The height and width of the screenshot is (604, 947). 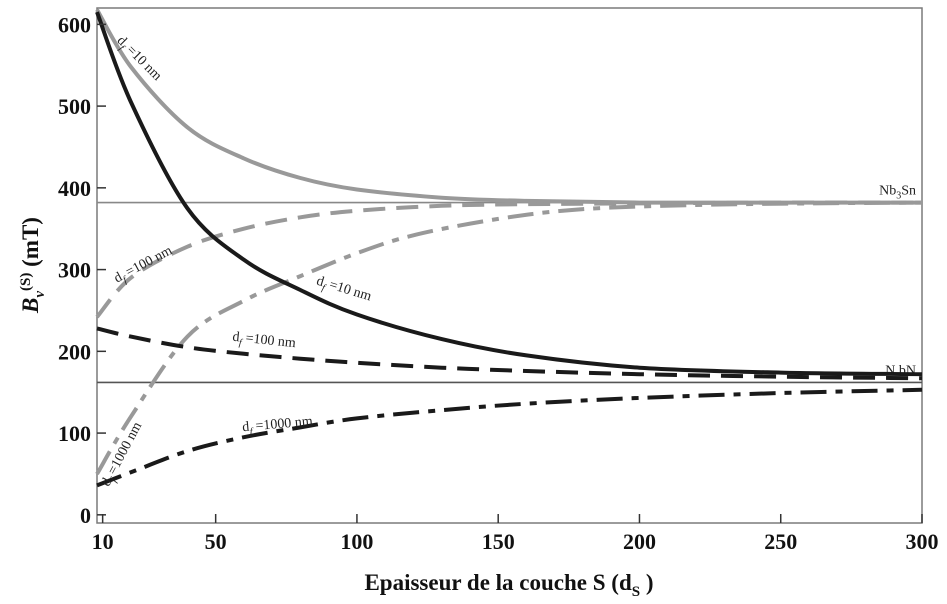 What do you see at coordinates (74, 270) in the screenshot?
I see `y-tick-label-3: 300` at bounding box center [74, 270].